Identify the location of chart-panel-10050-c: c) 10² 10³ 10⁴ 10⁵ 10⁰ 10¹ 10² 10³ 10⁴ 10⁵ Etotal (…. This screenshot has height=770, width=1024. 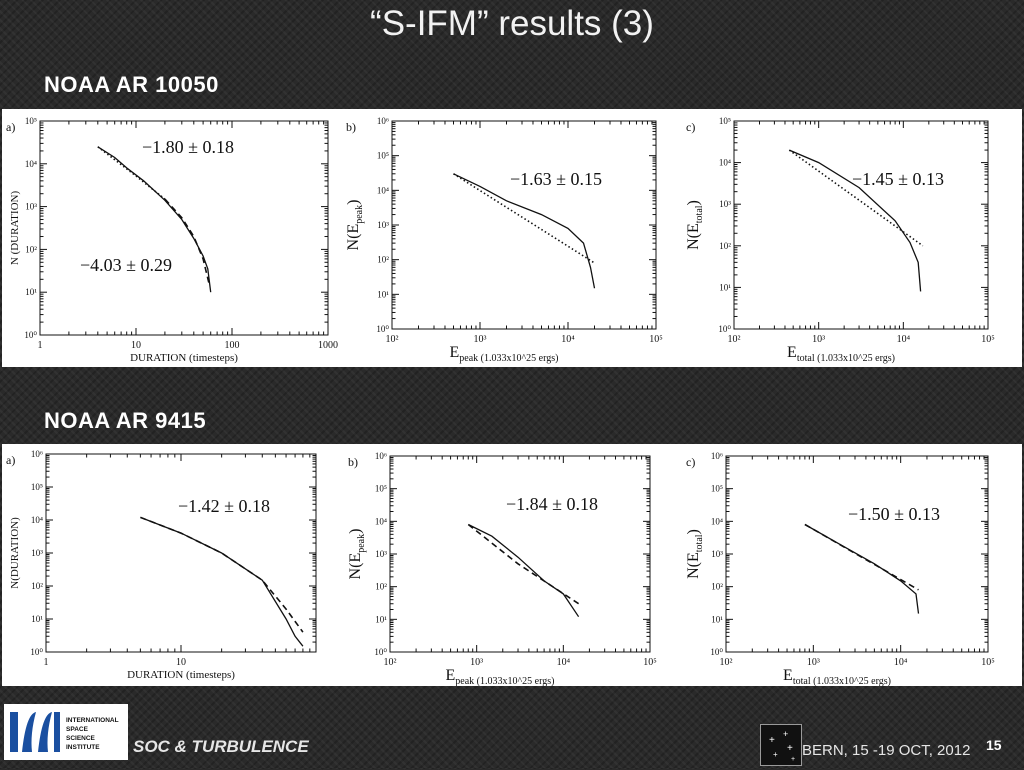
(852, 238).